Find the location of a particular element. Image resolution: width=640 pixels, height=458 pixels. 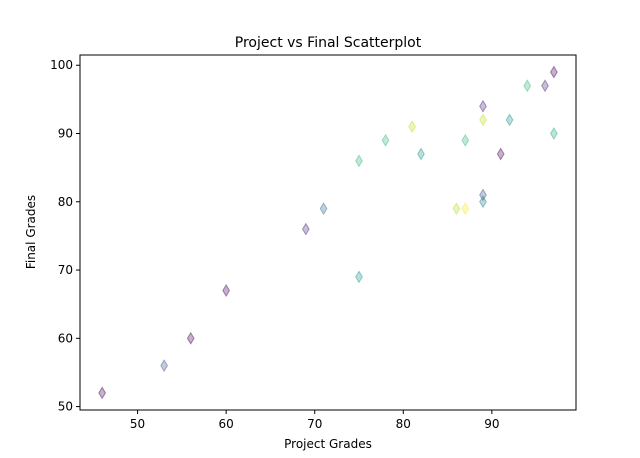

chart-title: Project vs Final Scatterplot is located at coordinates (328, 43).